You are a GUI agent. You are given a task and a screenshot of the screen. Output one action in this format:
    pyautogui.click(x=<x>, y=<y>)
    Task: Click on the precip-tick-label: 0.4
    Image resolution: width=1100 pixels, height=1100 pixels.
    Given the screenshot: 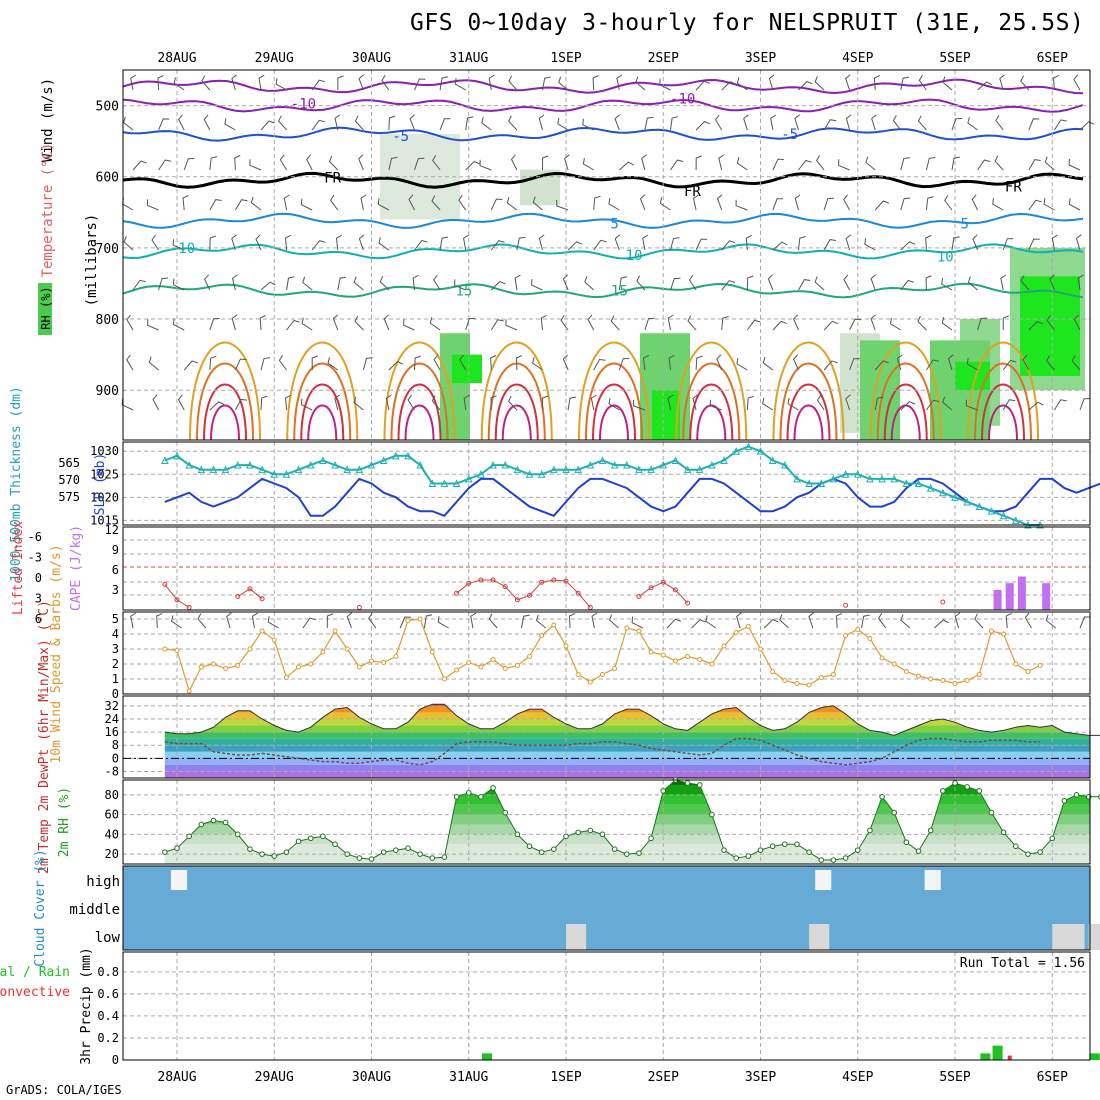 What is the action you would take?
    pyautogui.click(x=108, y=1016)
    